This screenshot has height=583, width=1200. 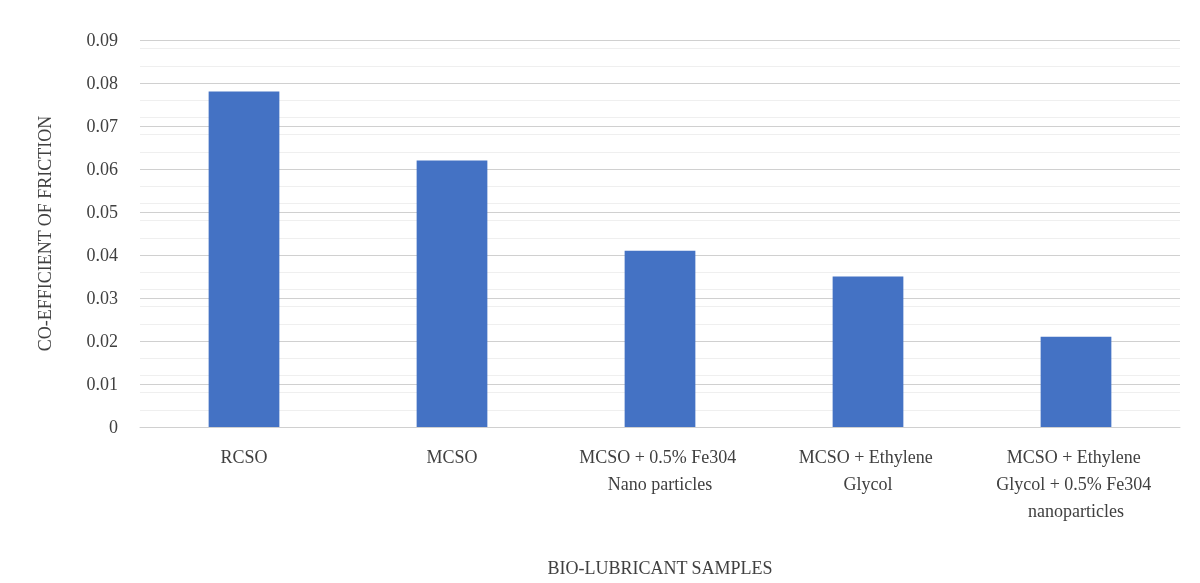 What do you see at coordinates (102, 169) in the screenshot?
I see `y-tick-label: 0.06` at bounding box center [102, 169].